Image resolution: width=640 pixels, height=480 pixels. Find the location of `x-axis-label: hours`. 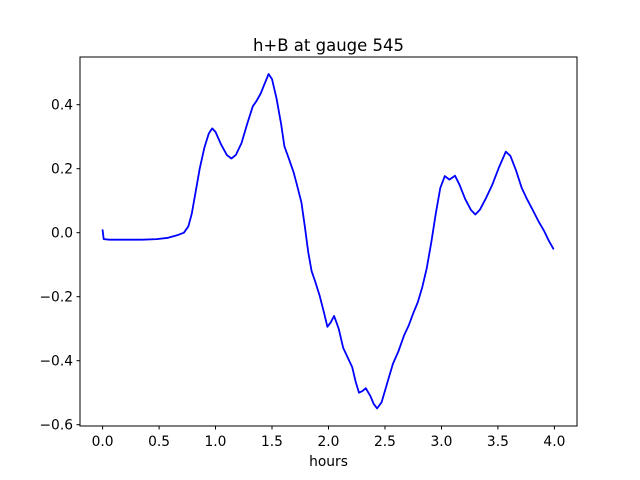

x-axis-label: hours is located at coordinates (328, 462).